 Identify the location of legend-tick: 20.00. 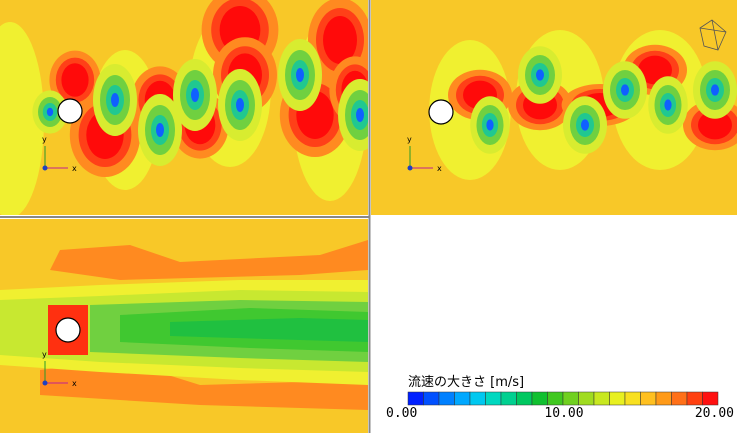
(714, 413).